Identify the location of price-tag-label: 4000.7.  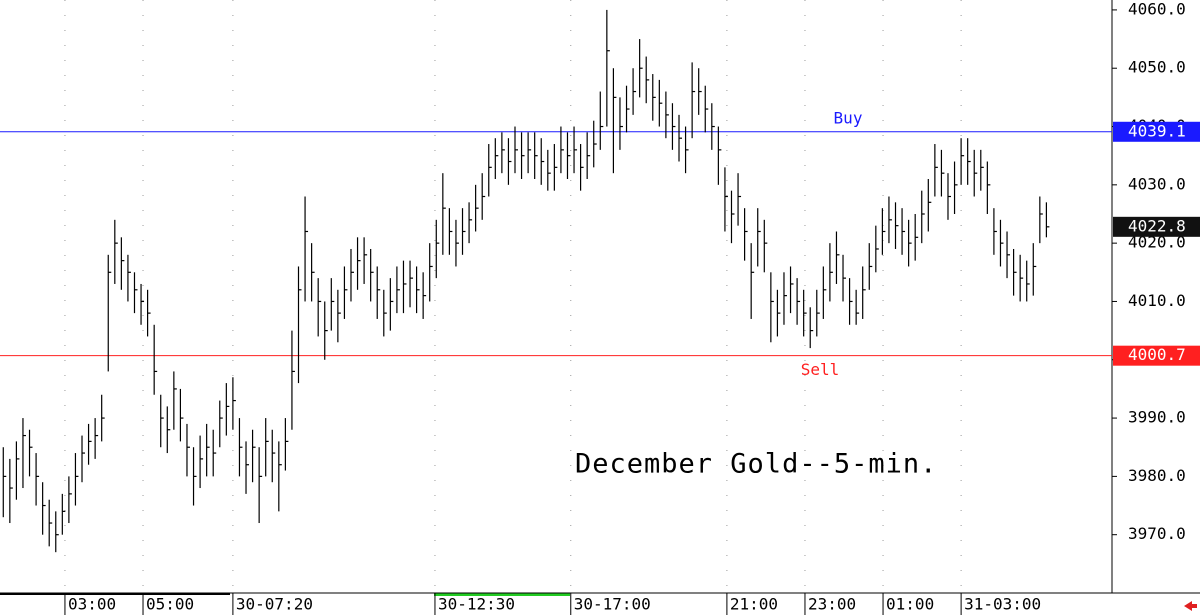
(1157, 354).